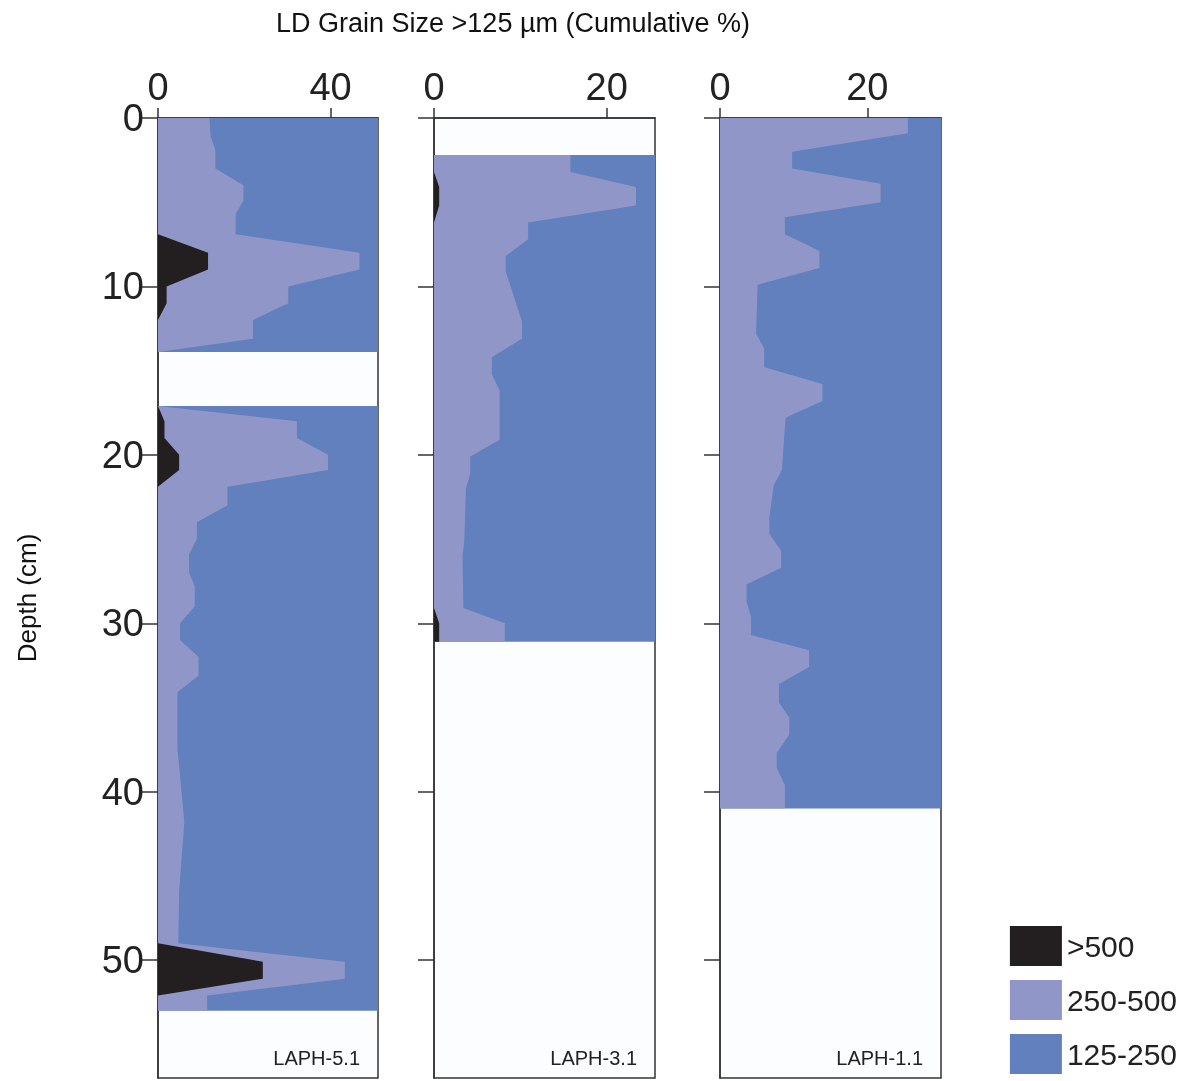  What do you see at coordinates (27, 598) in the screenshot?
I see `y-axis-title: Depth (cm)` at bounding box center [27, 598].